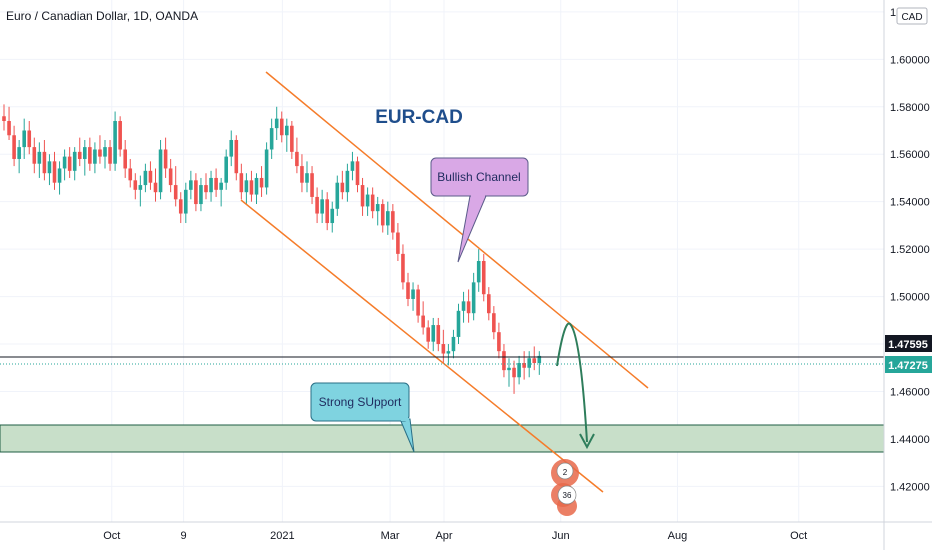 Image resolution: width=932 pixels, height=550 pixels. What do you see at coordinates (678, 536) in the screenshot?
I see `x-tick-label: Aug` at bounding box center [678, 536].